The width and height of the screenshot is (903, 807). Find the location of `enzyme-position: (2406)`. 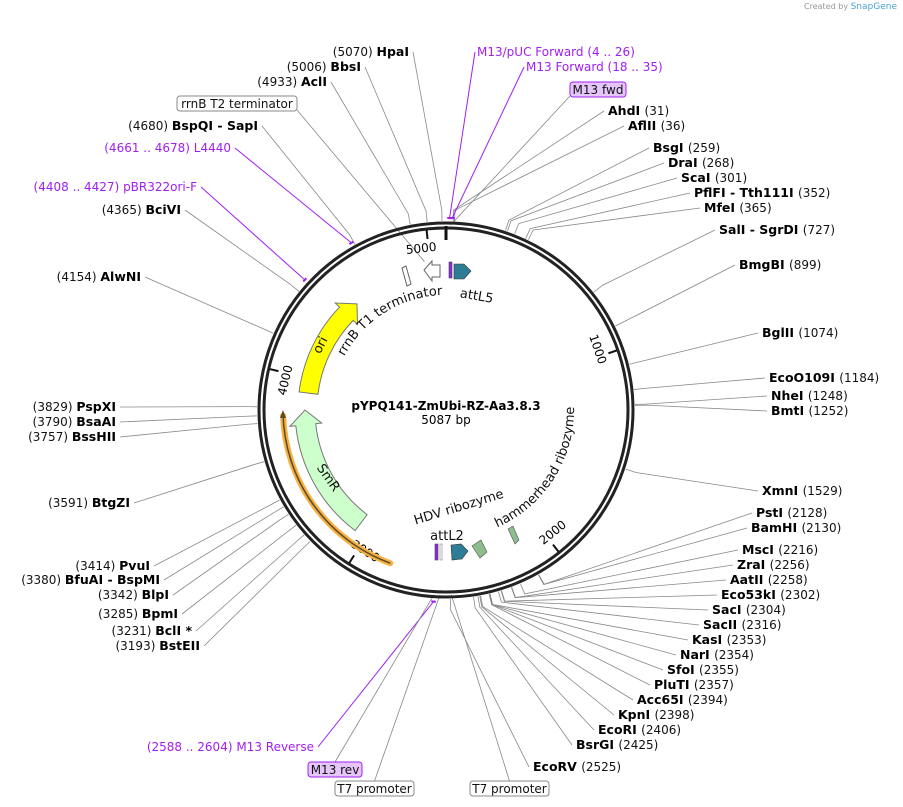

enzyme-position: (2406) is located at coordinates (661, 730).